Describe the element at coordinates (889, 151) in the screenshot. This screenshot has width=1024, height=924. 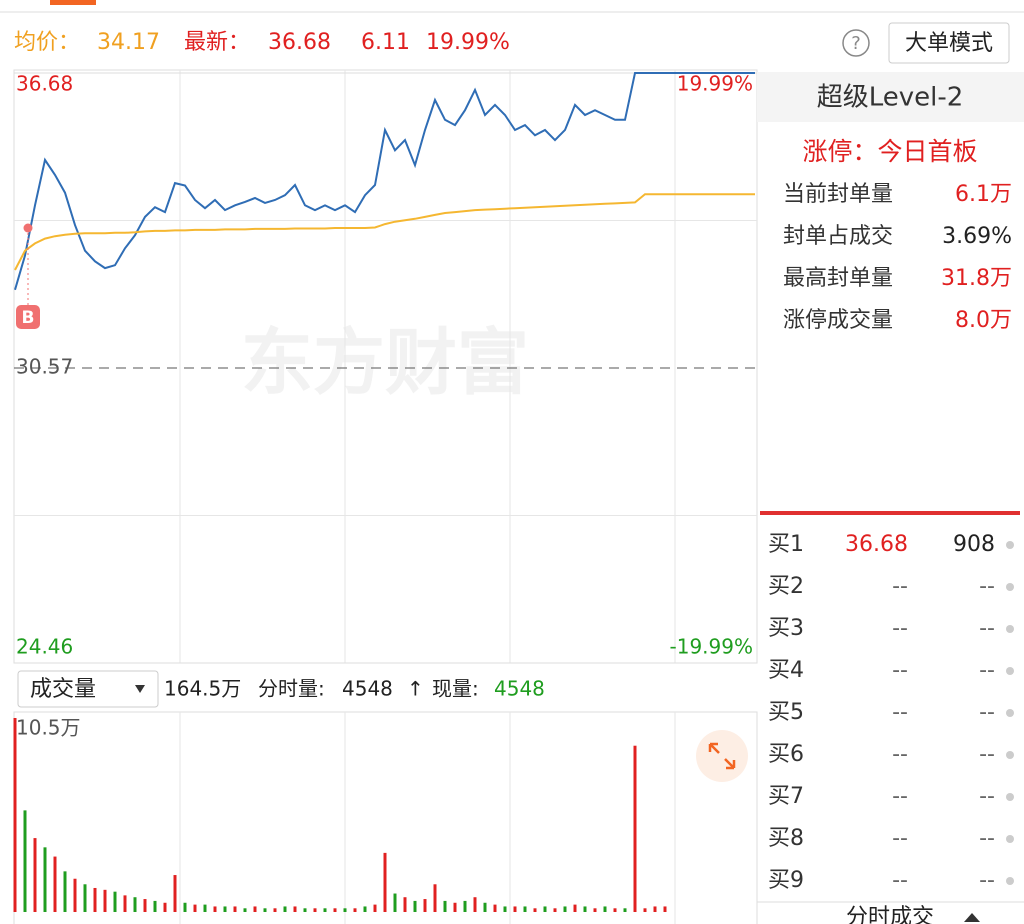
I see `limit-status: 涨停：今日首板` at that location.